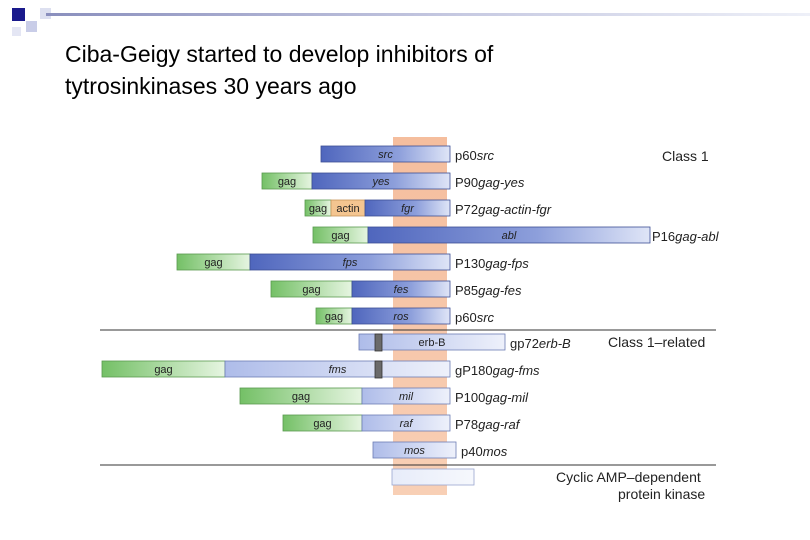 This screenshot has width=810, height=540. I want to click on protein-name-label: P100gag-mil, so click(492, 397).